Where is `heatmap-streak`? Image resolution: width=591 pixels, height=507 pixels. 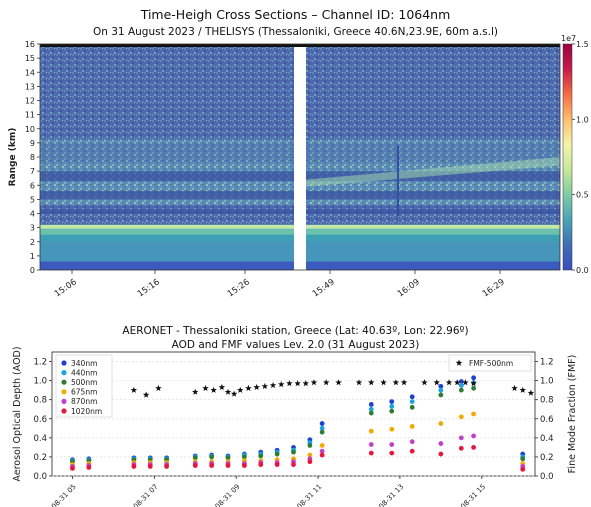
heatmap-streak is located at coordinates (398, 181).